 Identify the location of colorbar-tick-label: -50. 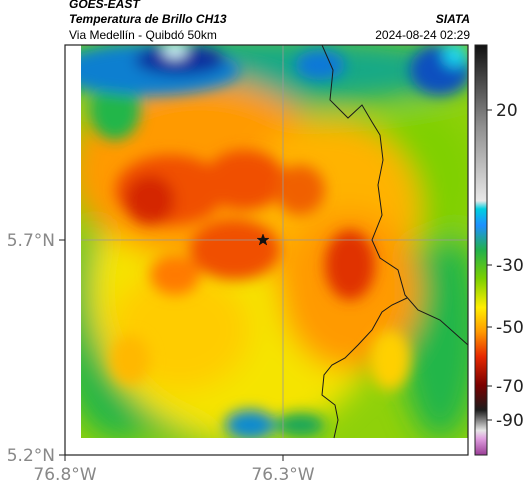
(510, 328).